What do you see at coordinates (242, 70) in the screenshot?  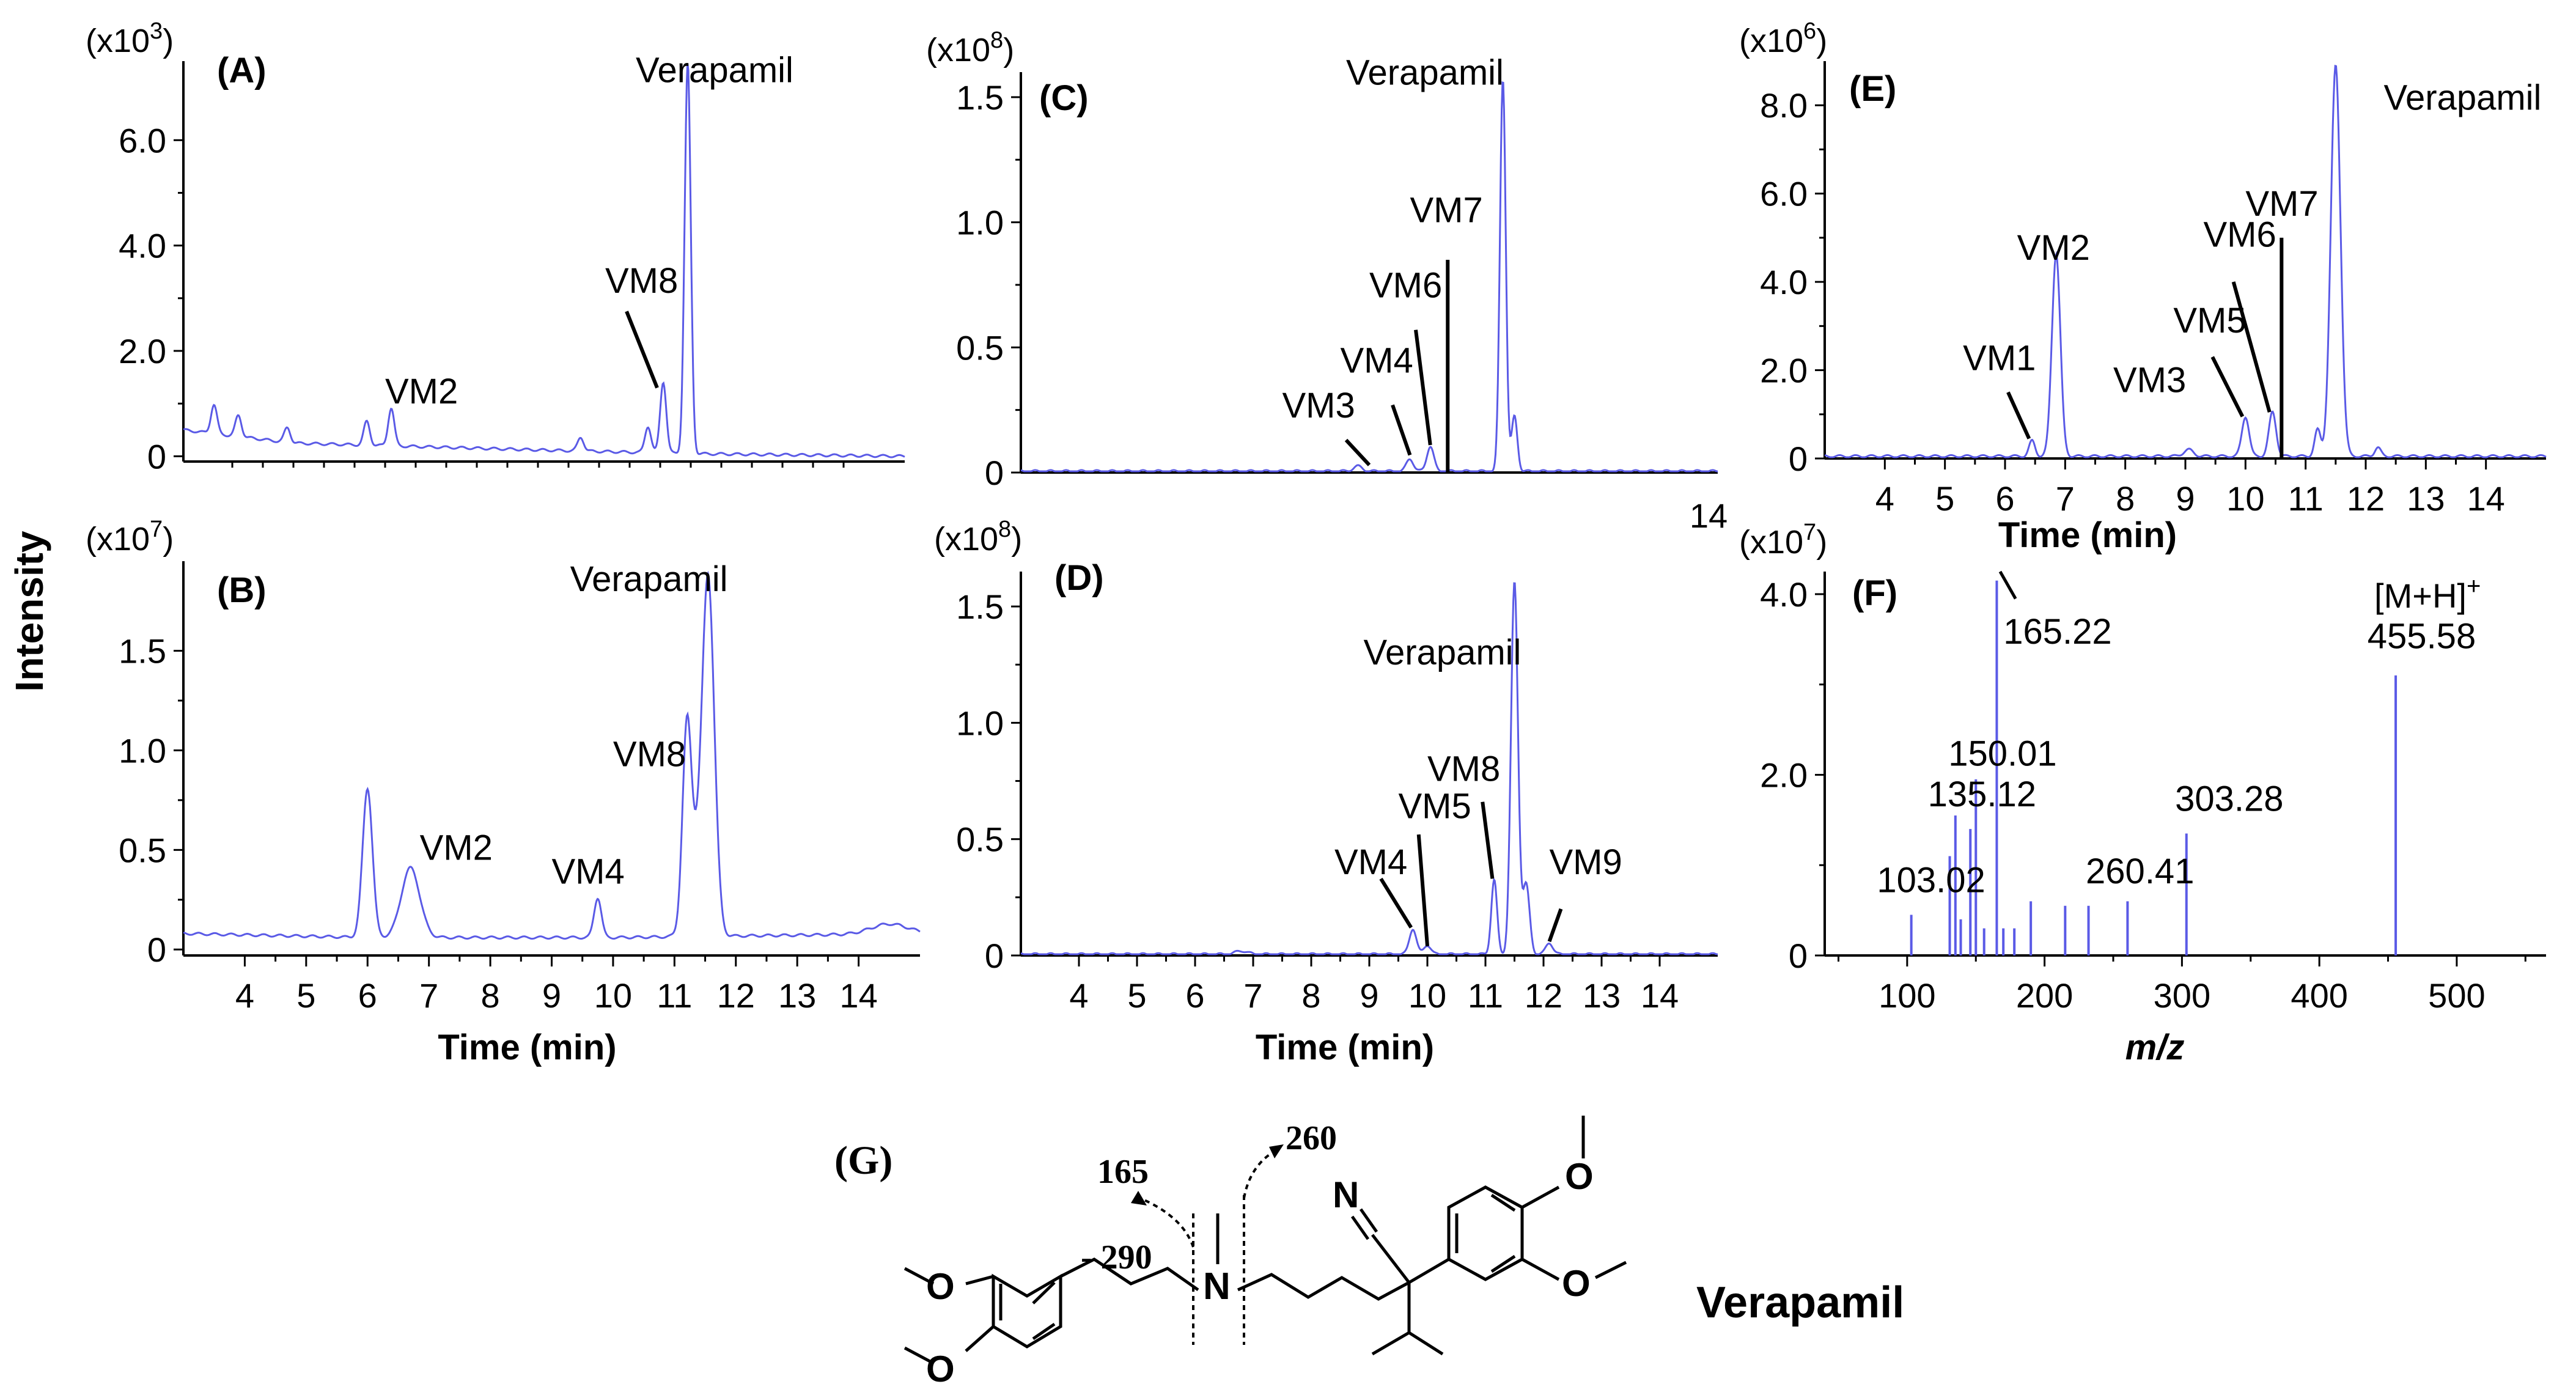 I see `panel-label: (A)` at bounding box center [242, 70].